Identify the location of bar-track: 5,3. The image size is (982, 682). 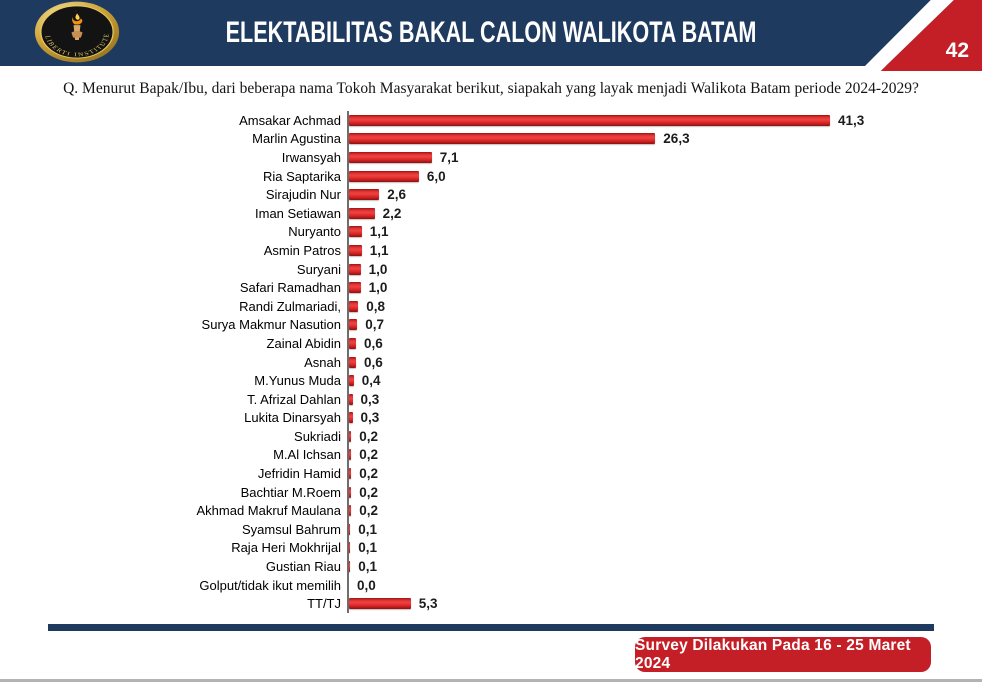
(664, 604).